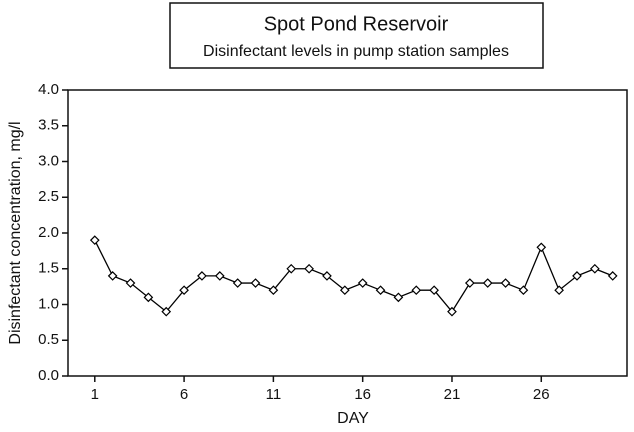 The width and height of the screenshot is (634, 432). Describe the element at coordinates (95, 394) in the screenshot. I see `x-tick-label: 1` at that location.